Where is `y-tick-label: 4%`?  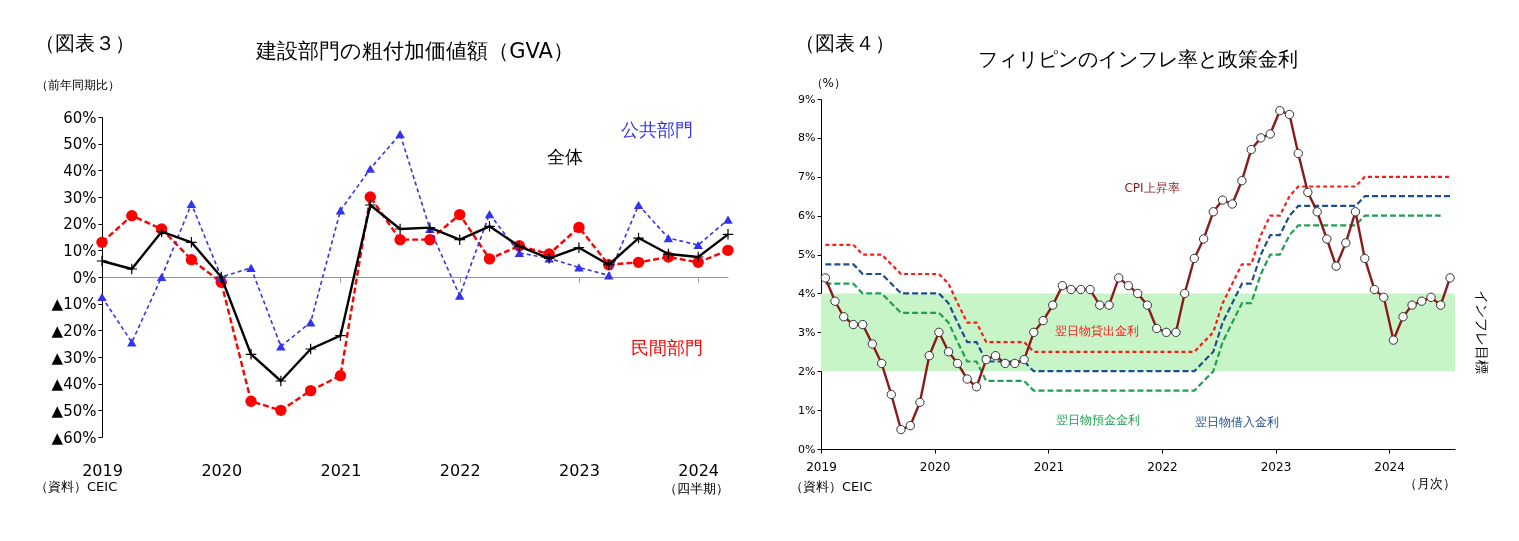 y-tick-label: 4% is located at coordinates (807, 293).